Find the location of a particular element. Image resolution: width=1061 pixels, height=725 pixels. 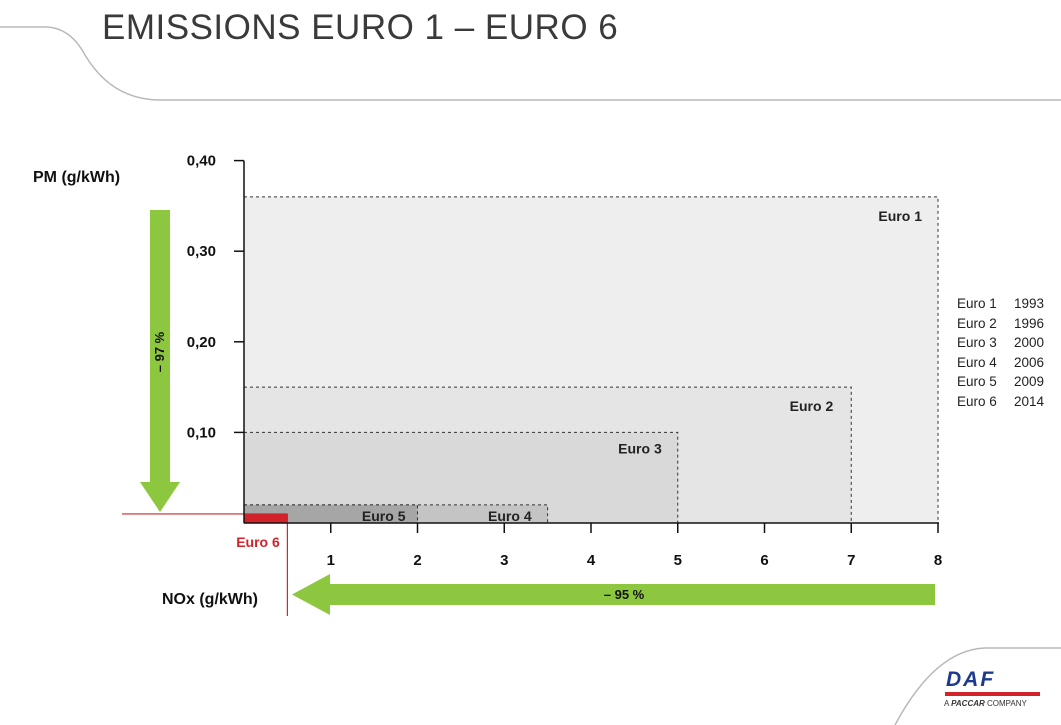

tagline-brand: PACCAR is located at coordinates (968, 703).